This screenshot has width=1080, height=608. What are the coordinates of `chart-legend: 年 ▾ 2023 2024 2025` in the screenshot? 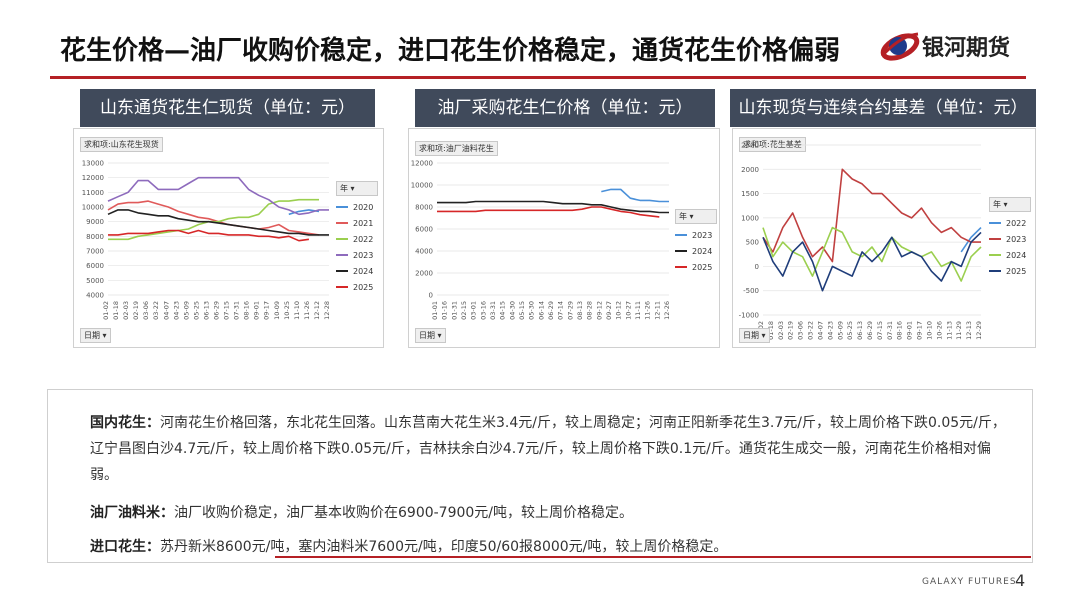 It's located at (696, 242).